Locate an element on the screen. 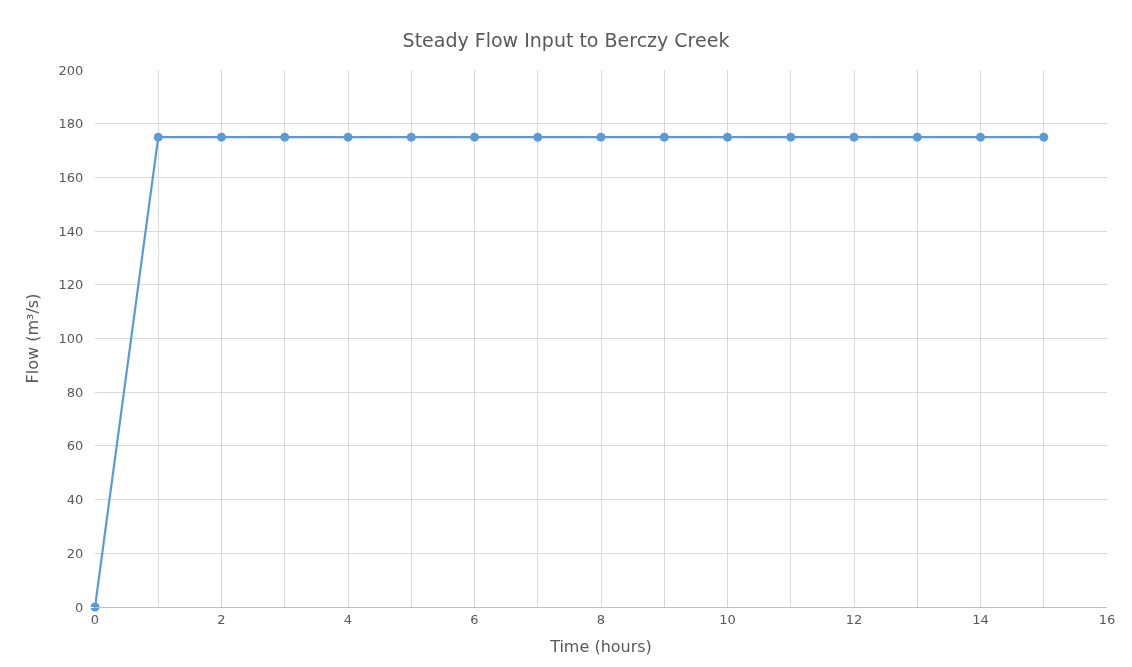 The width and height of the screenshot is (1132, 667). x-tick-label: 2 is located at coordinates (221, 619).